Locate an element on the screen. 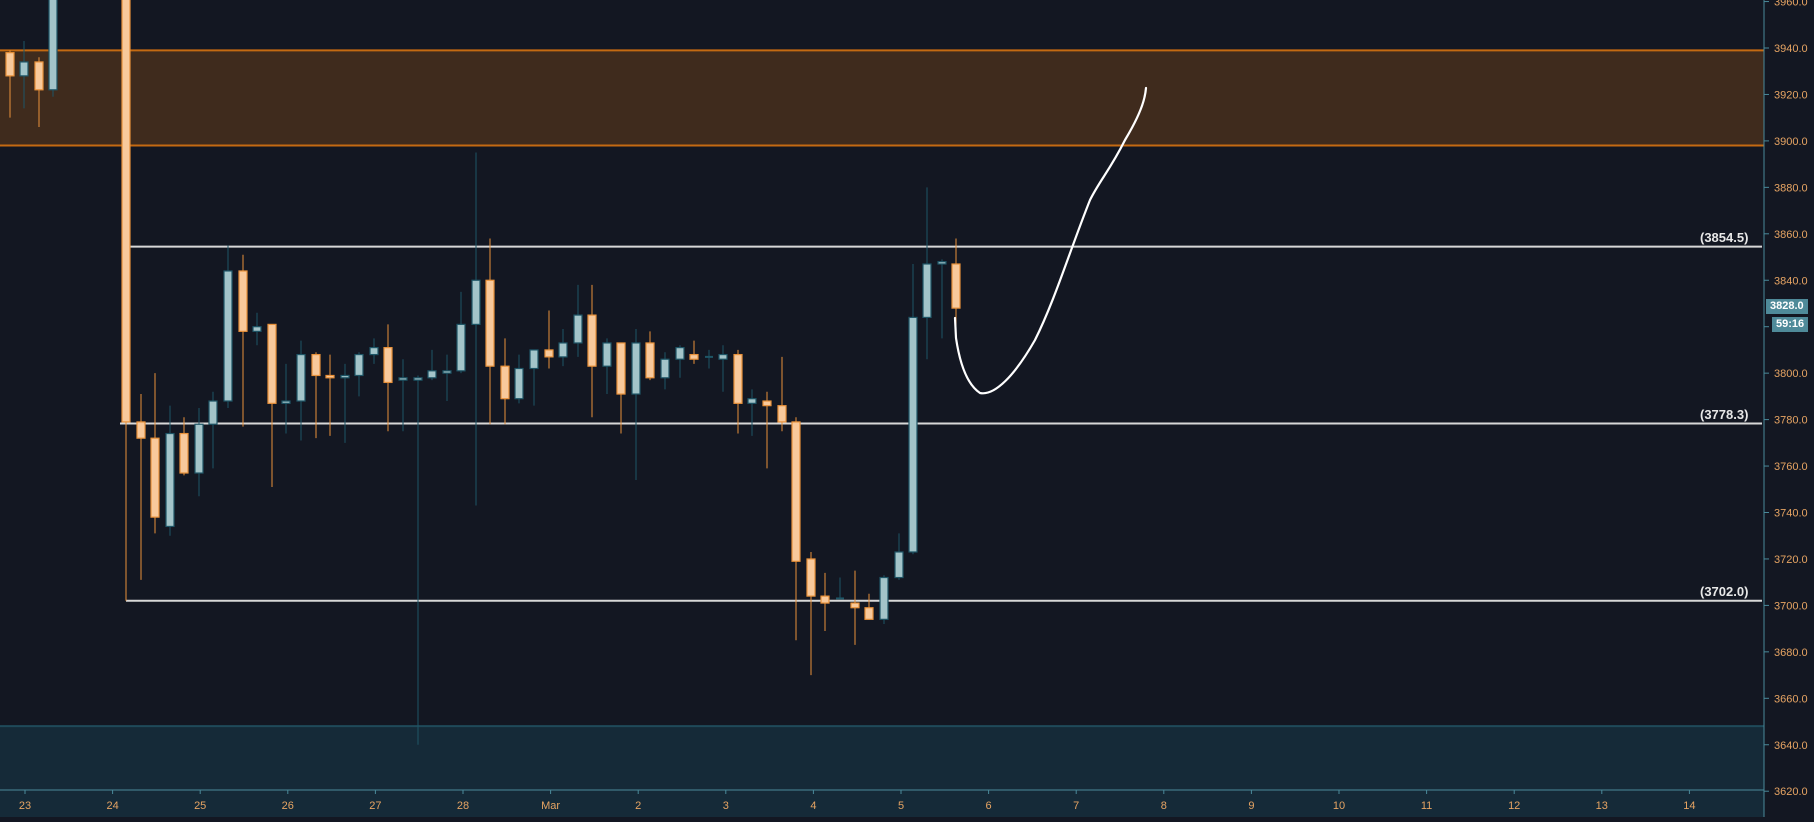  price-tick-label: 3800.0 is located at coordinates (1791, 374).